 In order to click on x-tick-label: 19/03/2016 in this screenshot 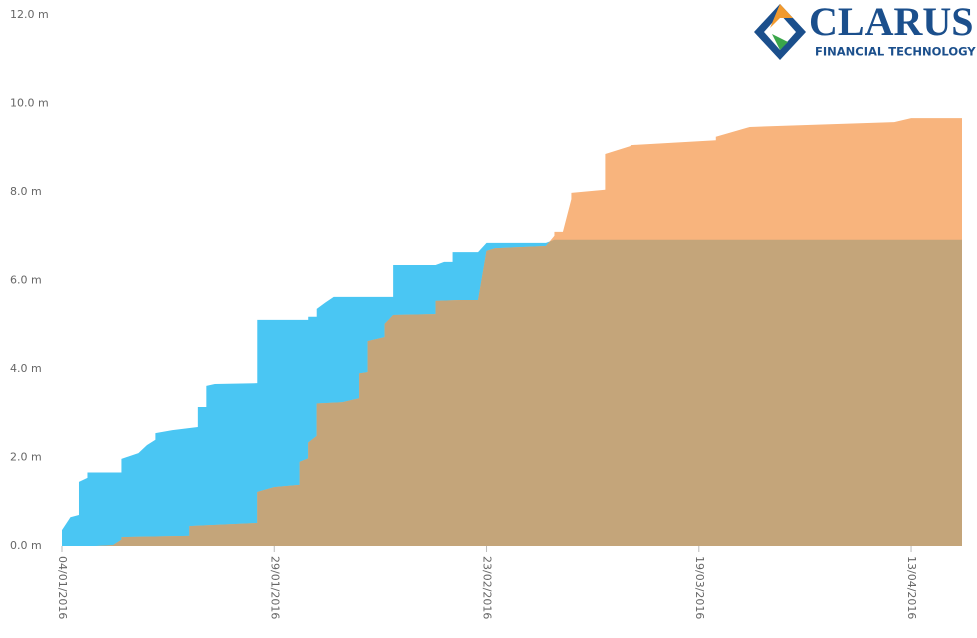, I will do `click(699, 587)`.